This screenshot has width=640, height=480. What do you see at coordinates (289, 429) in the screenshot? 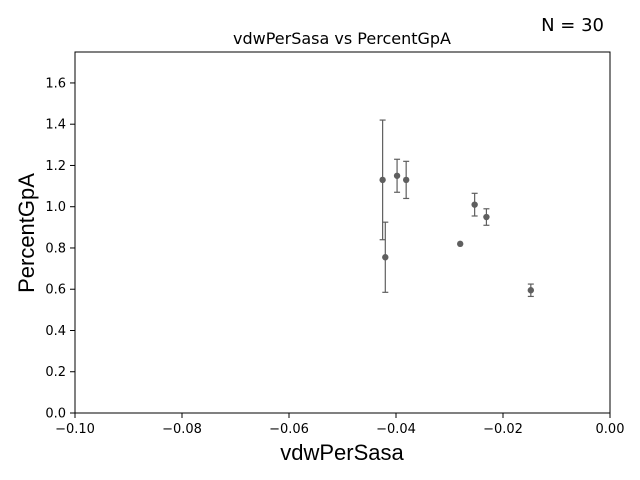
I see `x-tick-label: −0.06` at bounding box center [289, 429].